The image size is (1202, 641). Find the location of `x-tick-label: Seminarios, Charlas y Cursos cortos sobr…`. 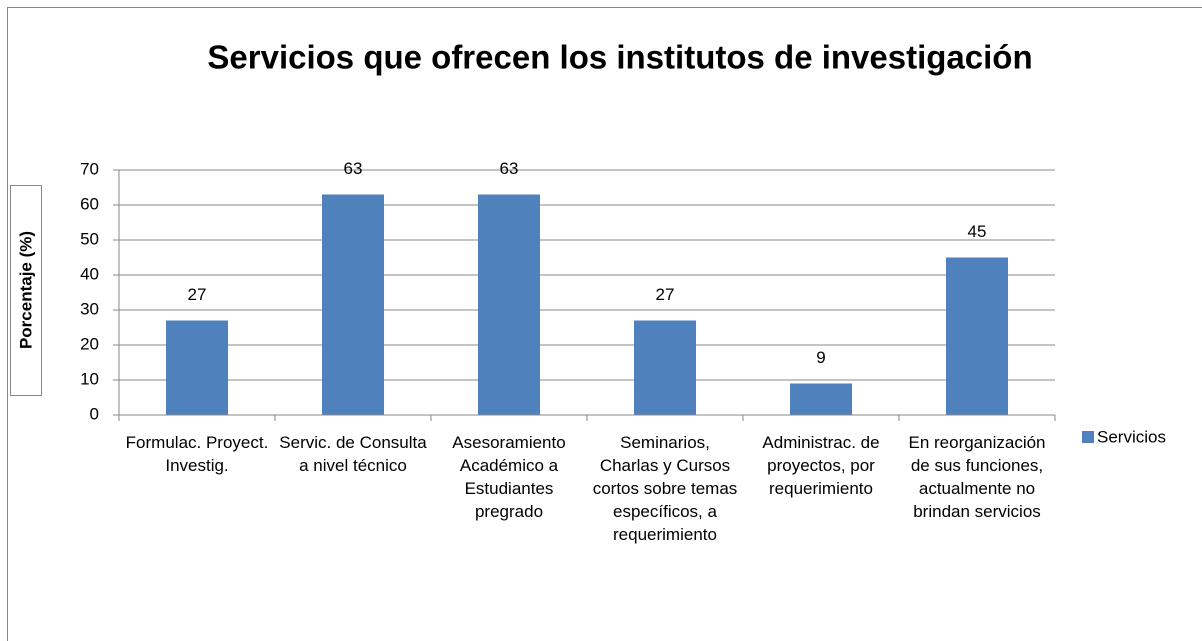

x-tick-label: Seminarios, Charlas y Cursos cortos sobr… is located at coordinates (665, 488).